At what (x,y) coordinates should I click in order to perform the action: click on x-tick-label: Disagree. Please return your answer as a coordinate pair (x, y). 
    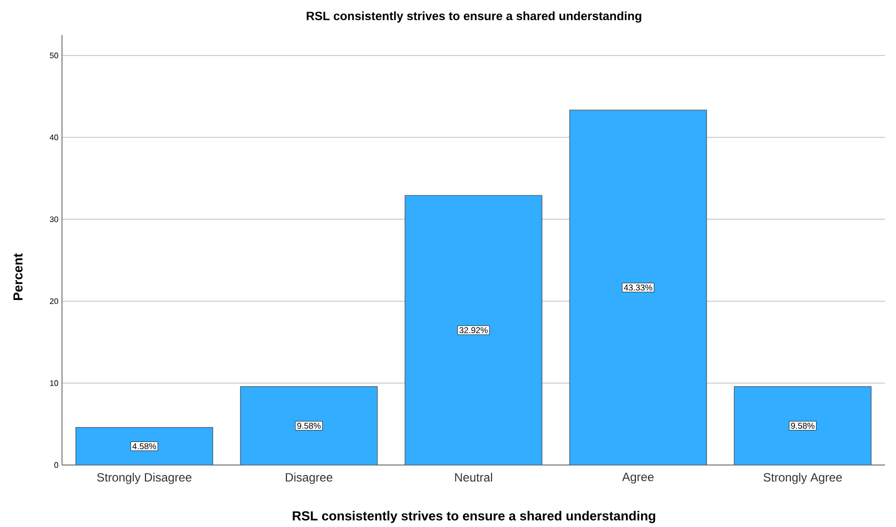
    Looking at the image, I should click on (309, 478).